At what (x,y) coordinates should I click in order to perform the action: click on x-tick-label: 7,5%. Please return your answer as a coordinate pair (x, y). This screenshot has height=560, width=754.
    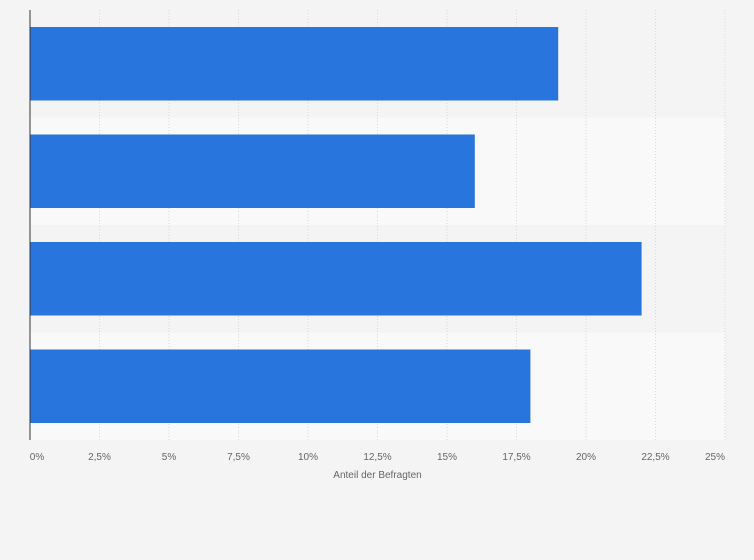
    Looking at the image, I should click on (238, 457).